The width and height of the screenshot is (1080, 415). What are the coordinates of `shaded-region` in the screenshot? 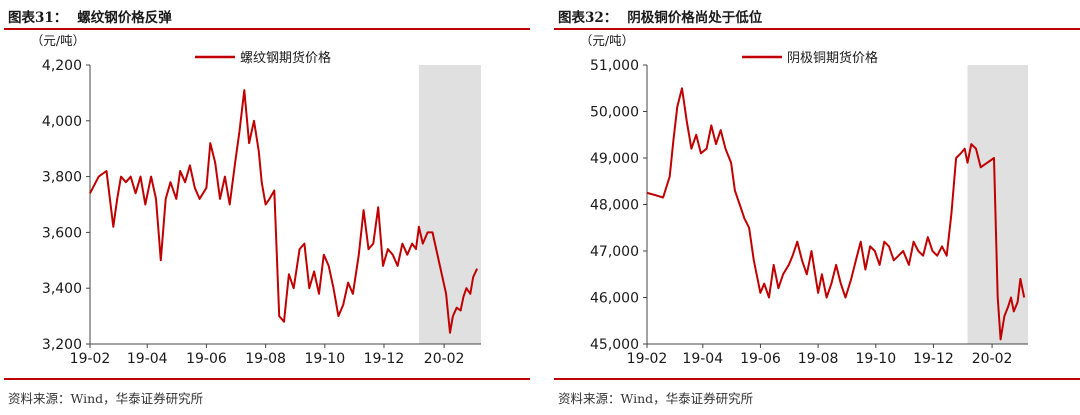 It's located at (449, 204).